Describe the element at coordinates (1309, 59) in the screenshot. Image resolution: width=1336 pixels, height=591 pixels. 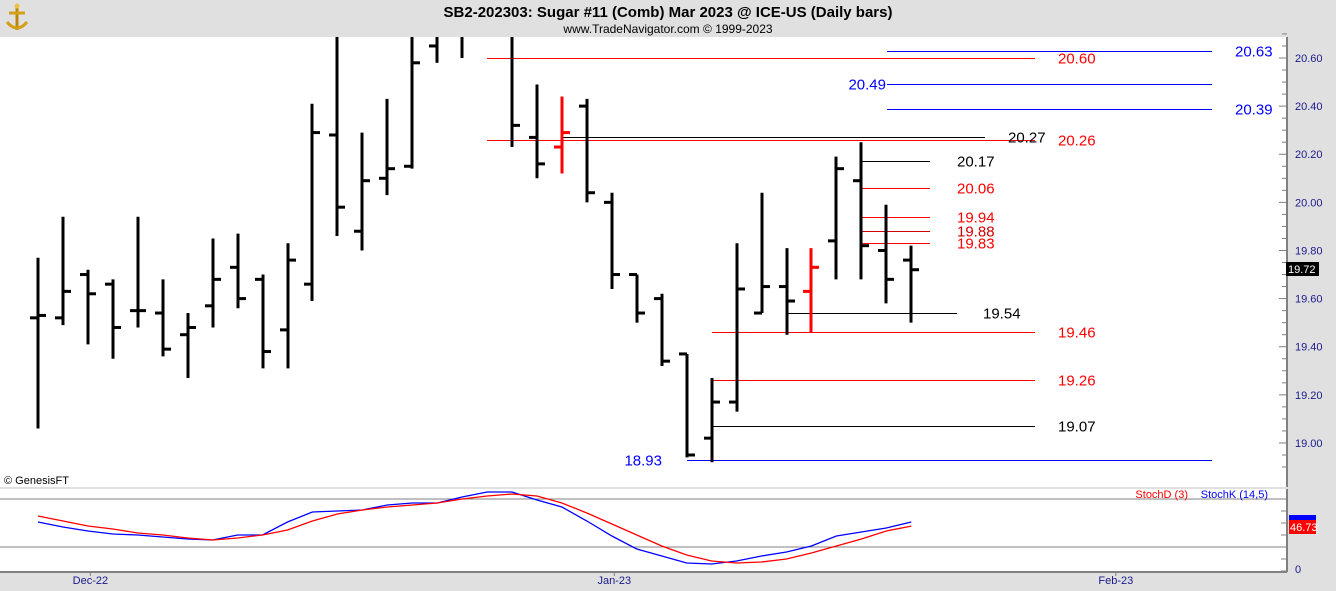
I see `price-tick-label: 20.60` at that location.